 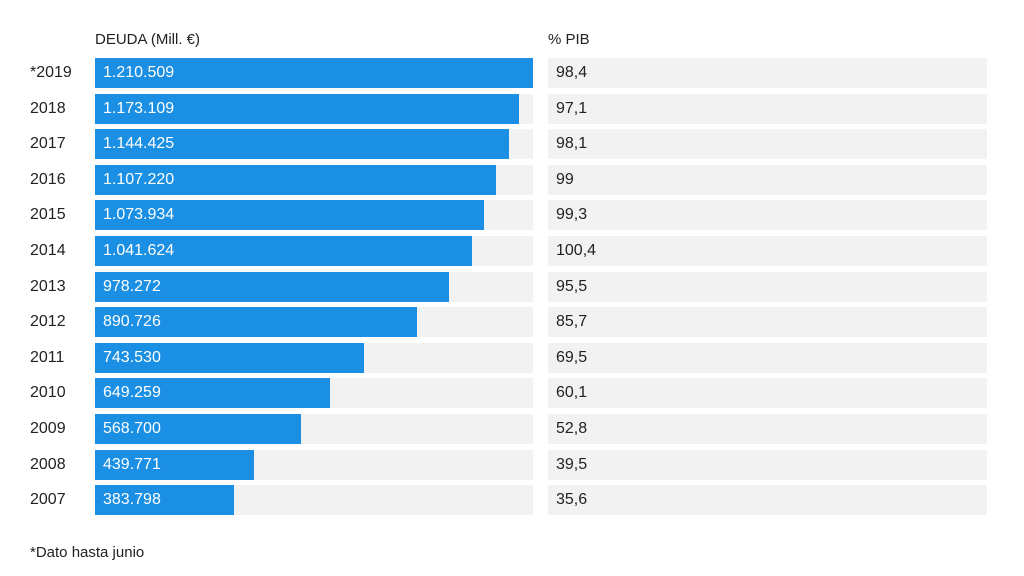 What do you see at coordinates (48, 500) in the screenshot?
I see `year-label: 2007` at bounding box center [48, 500].